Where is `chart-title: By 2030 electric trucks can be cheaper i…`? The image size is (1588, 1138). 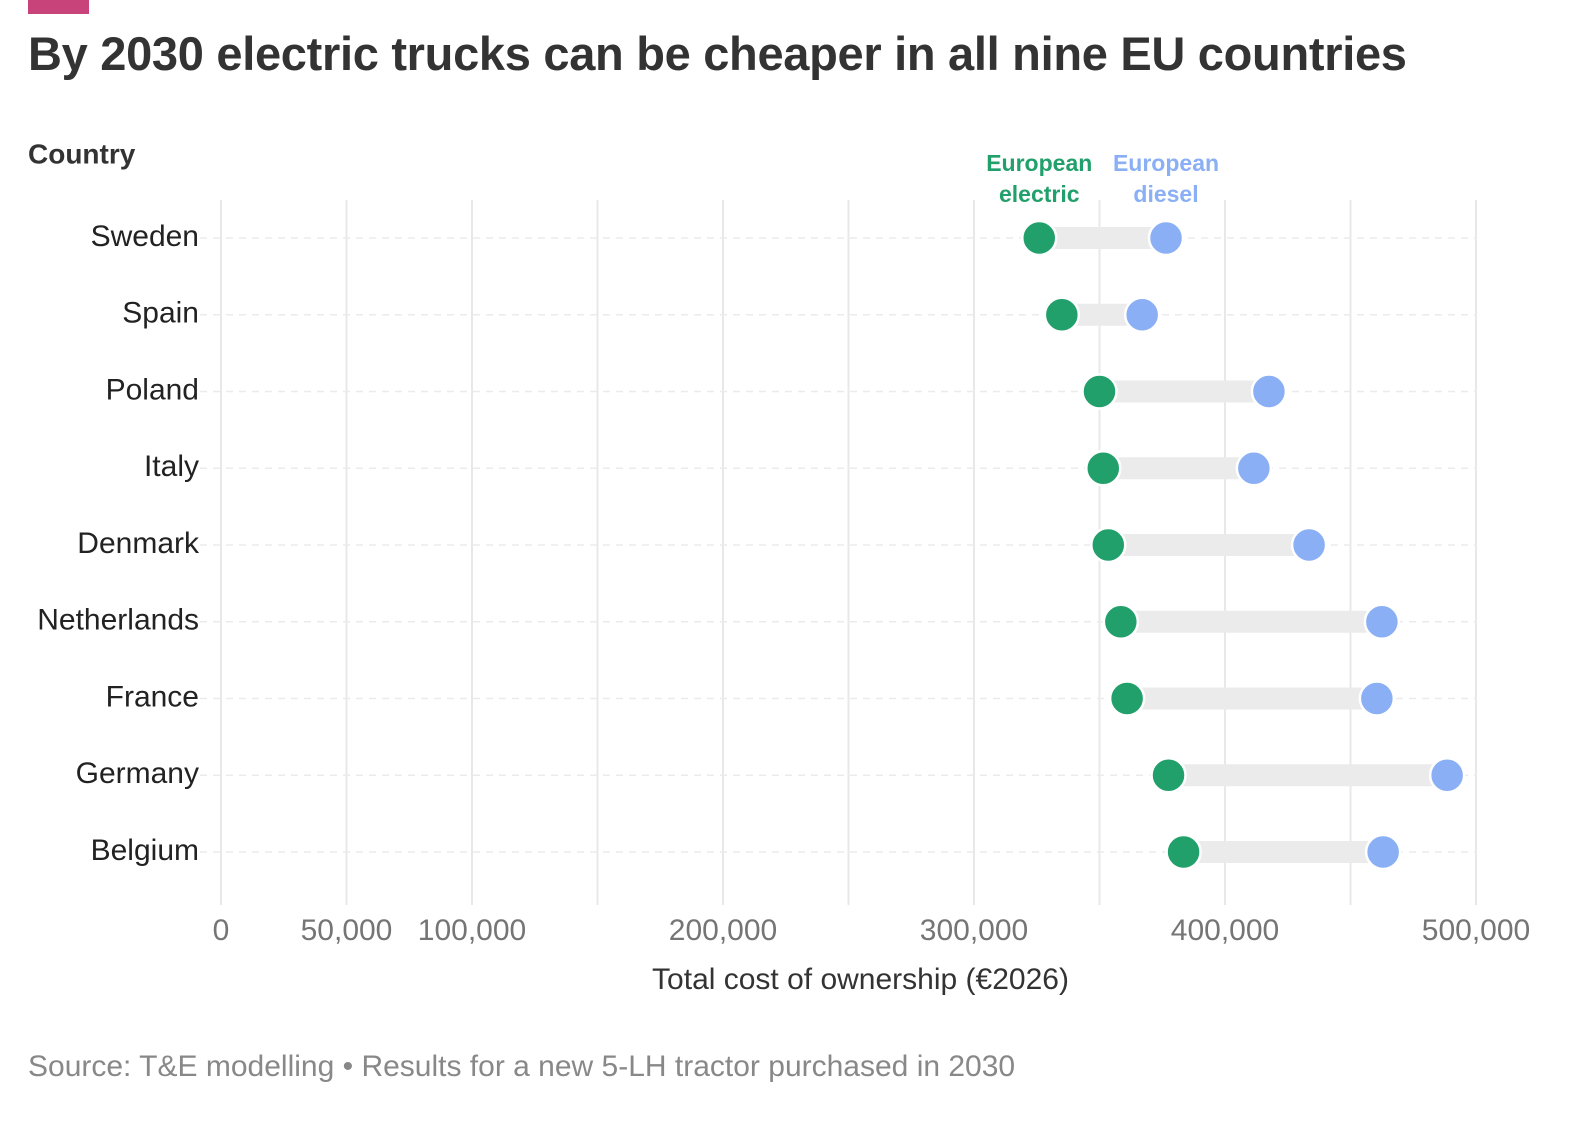
chart-title: By 2030 electric trucks can be cheaper i… is located at coordinates (717, 53).